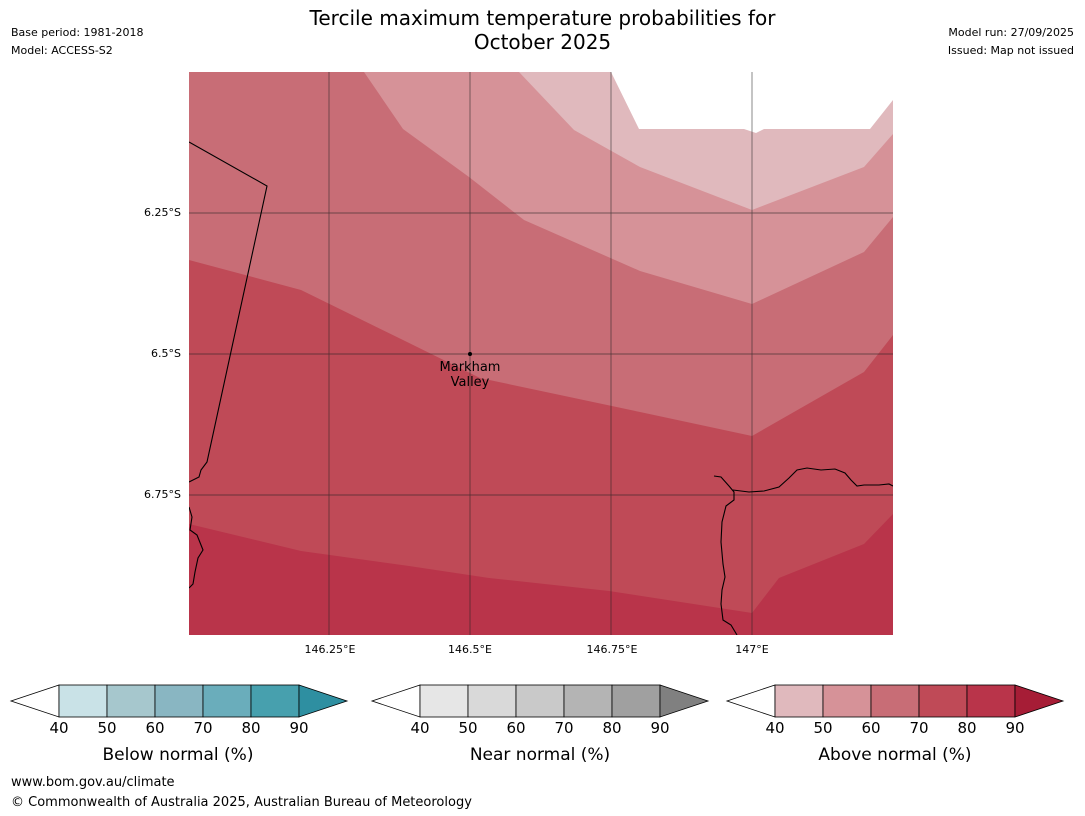 This screenshot has width=1085, height=816. Describe the element at coordinates (470, 649) in the screenshot. I see `lon-label-146-5: 146.5°E` at that location.